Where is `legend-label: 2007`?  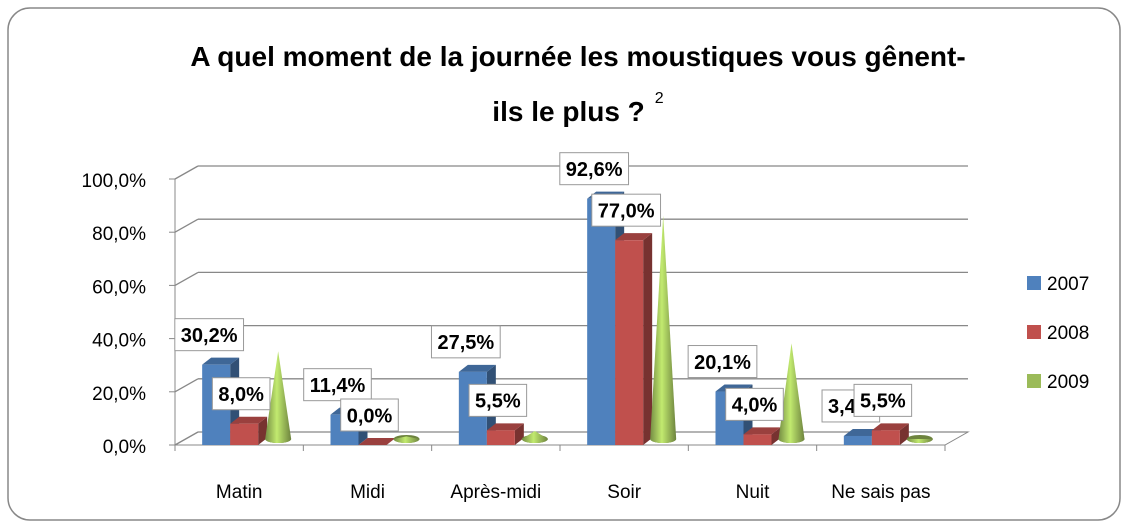
legend-label: 2007 is located at coordinates (1068, 284).